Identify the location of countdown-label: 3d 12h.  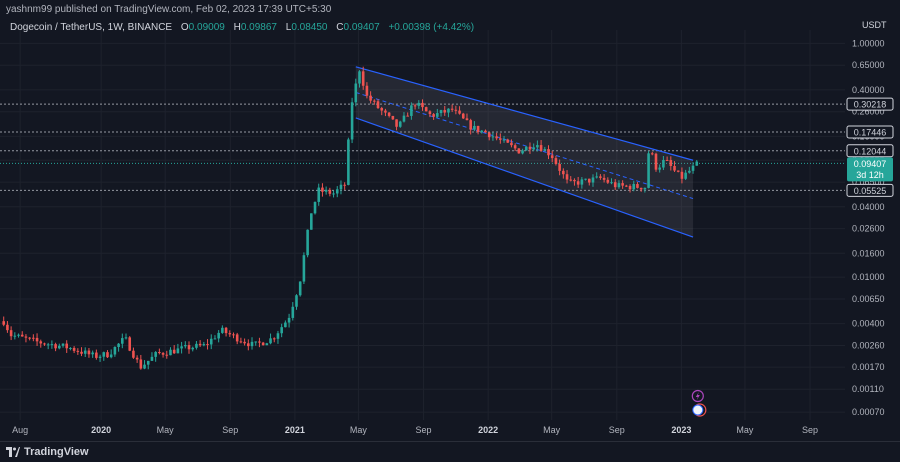
(870, 175).